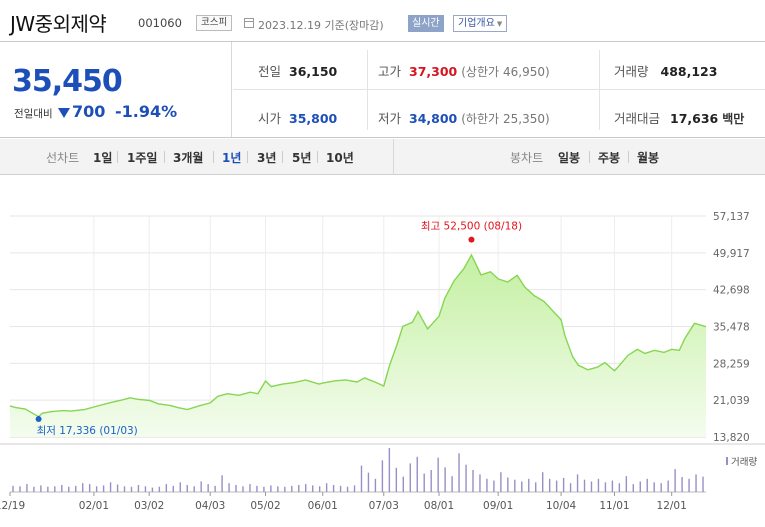 This screenshot has width=765, height=527. I want to click on tab-5y: 5년, so click(302, 158).